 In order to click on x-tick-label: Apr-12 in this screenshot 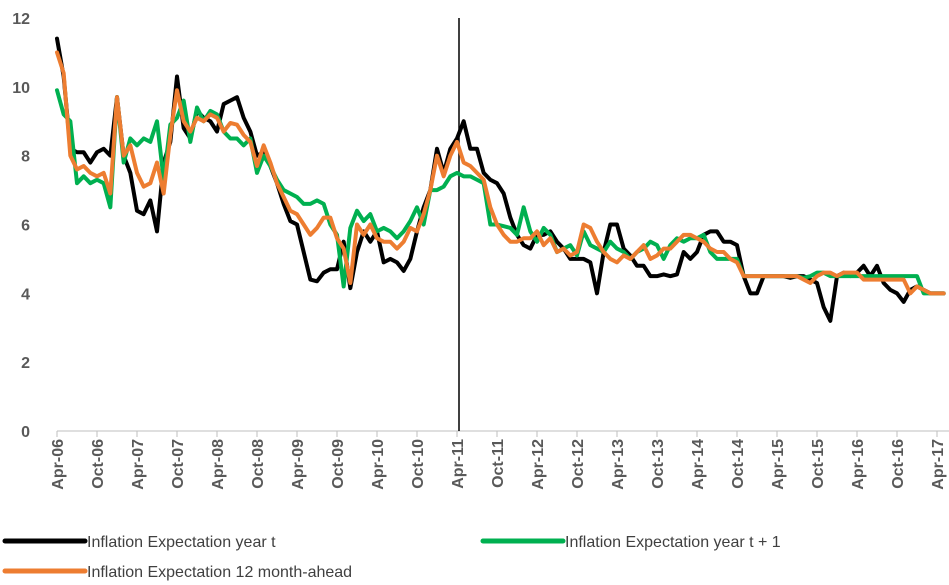, I will do `click(538, 464)`.